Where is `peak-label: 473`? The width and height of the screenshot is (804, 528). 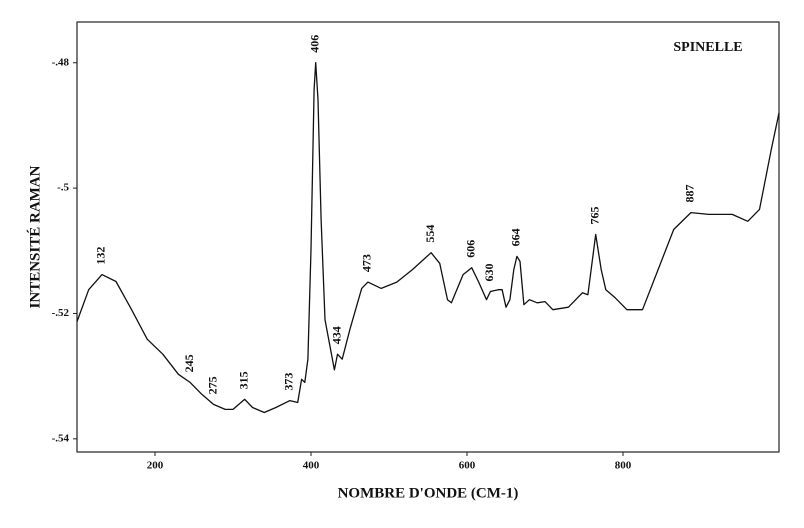
peak-label: 473 is located at coordinates (367, 263).